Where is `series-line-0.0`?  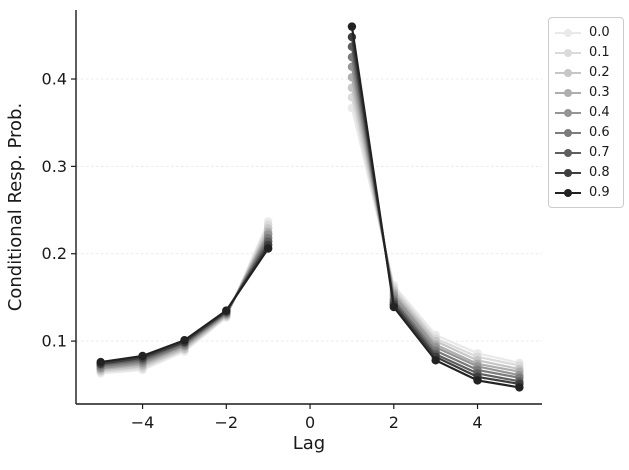 series-line-0.0 is located at coordinates (435, 236).